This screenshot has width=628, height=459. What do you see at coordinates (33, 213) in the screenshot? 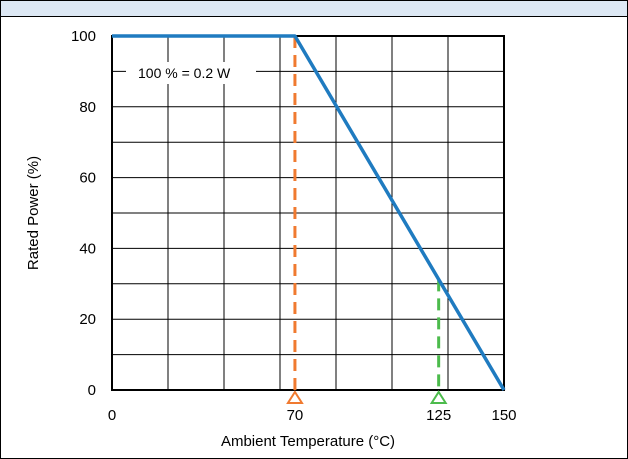
I see `y-axis-title: Rated Power (%)` at bounding box center [33, 213].